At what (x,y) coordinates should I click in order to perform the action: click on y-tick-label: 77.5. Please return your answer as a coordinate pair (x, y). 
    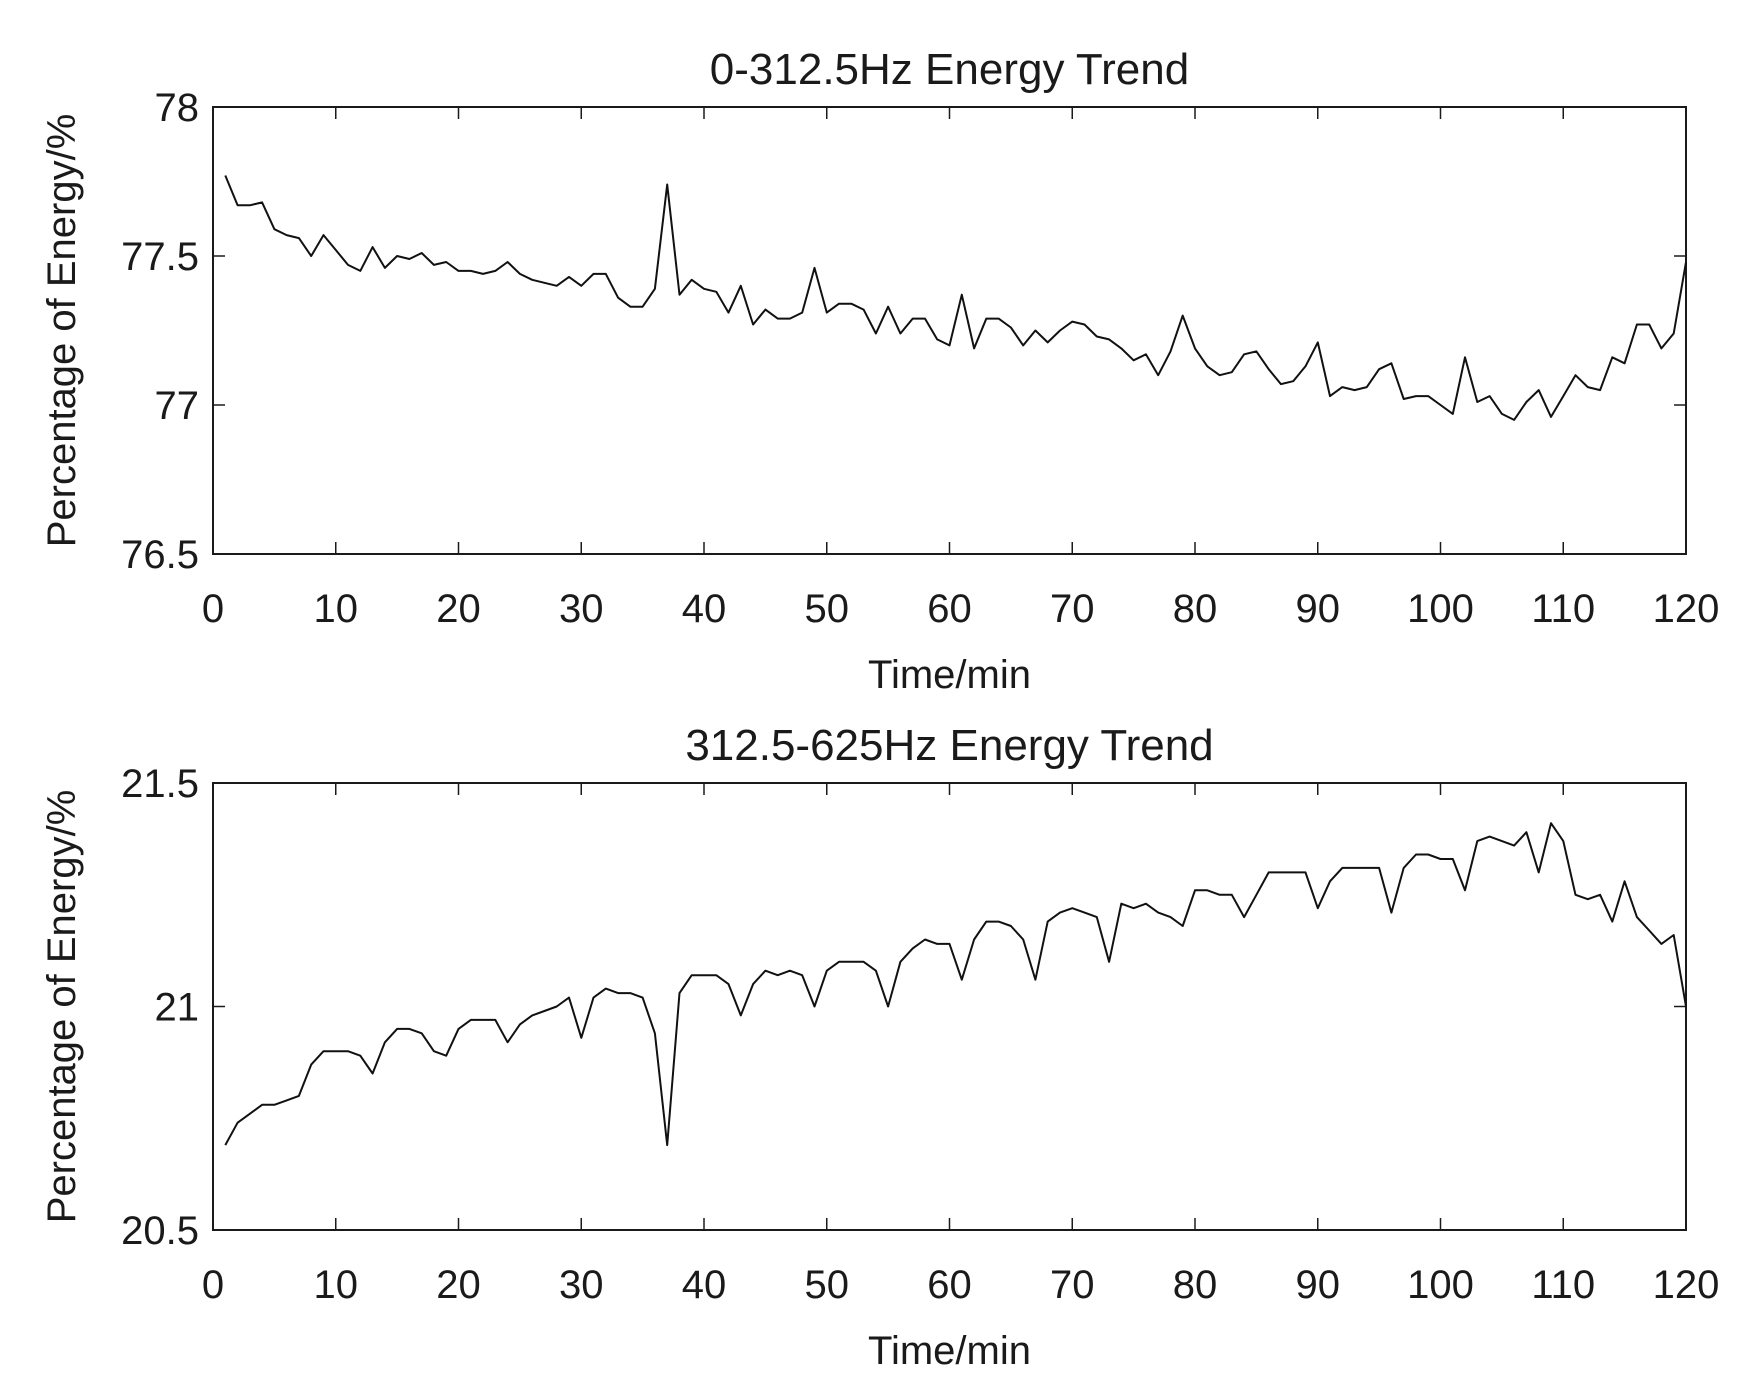
    Looking at the image, I should click on (160, 257).